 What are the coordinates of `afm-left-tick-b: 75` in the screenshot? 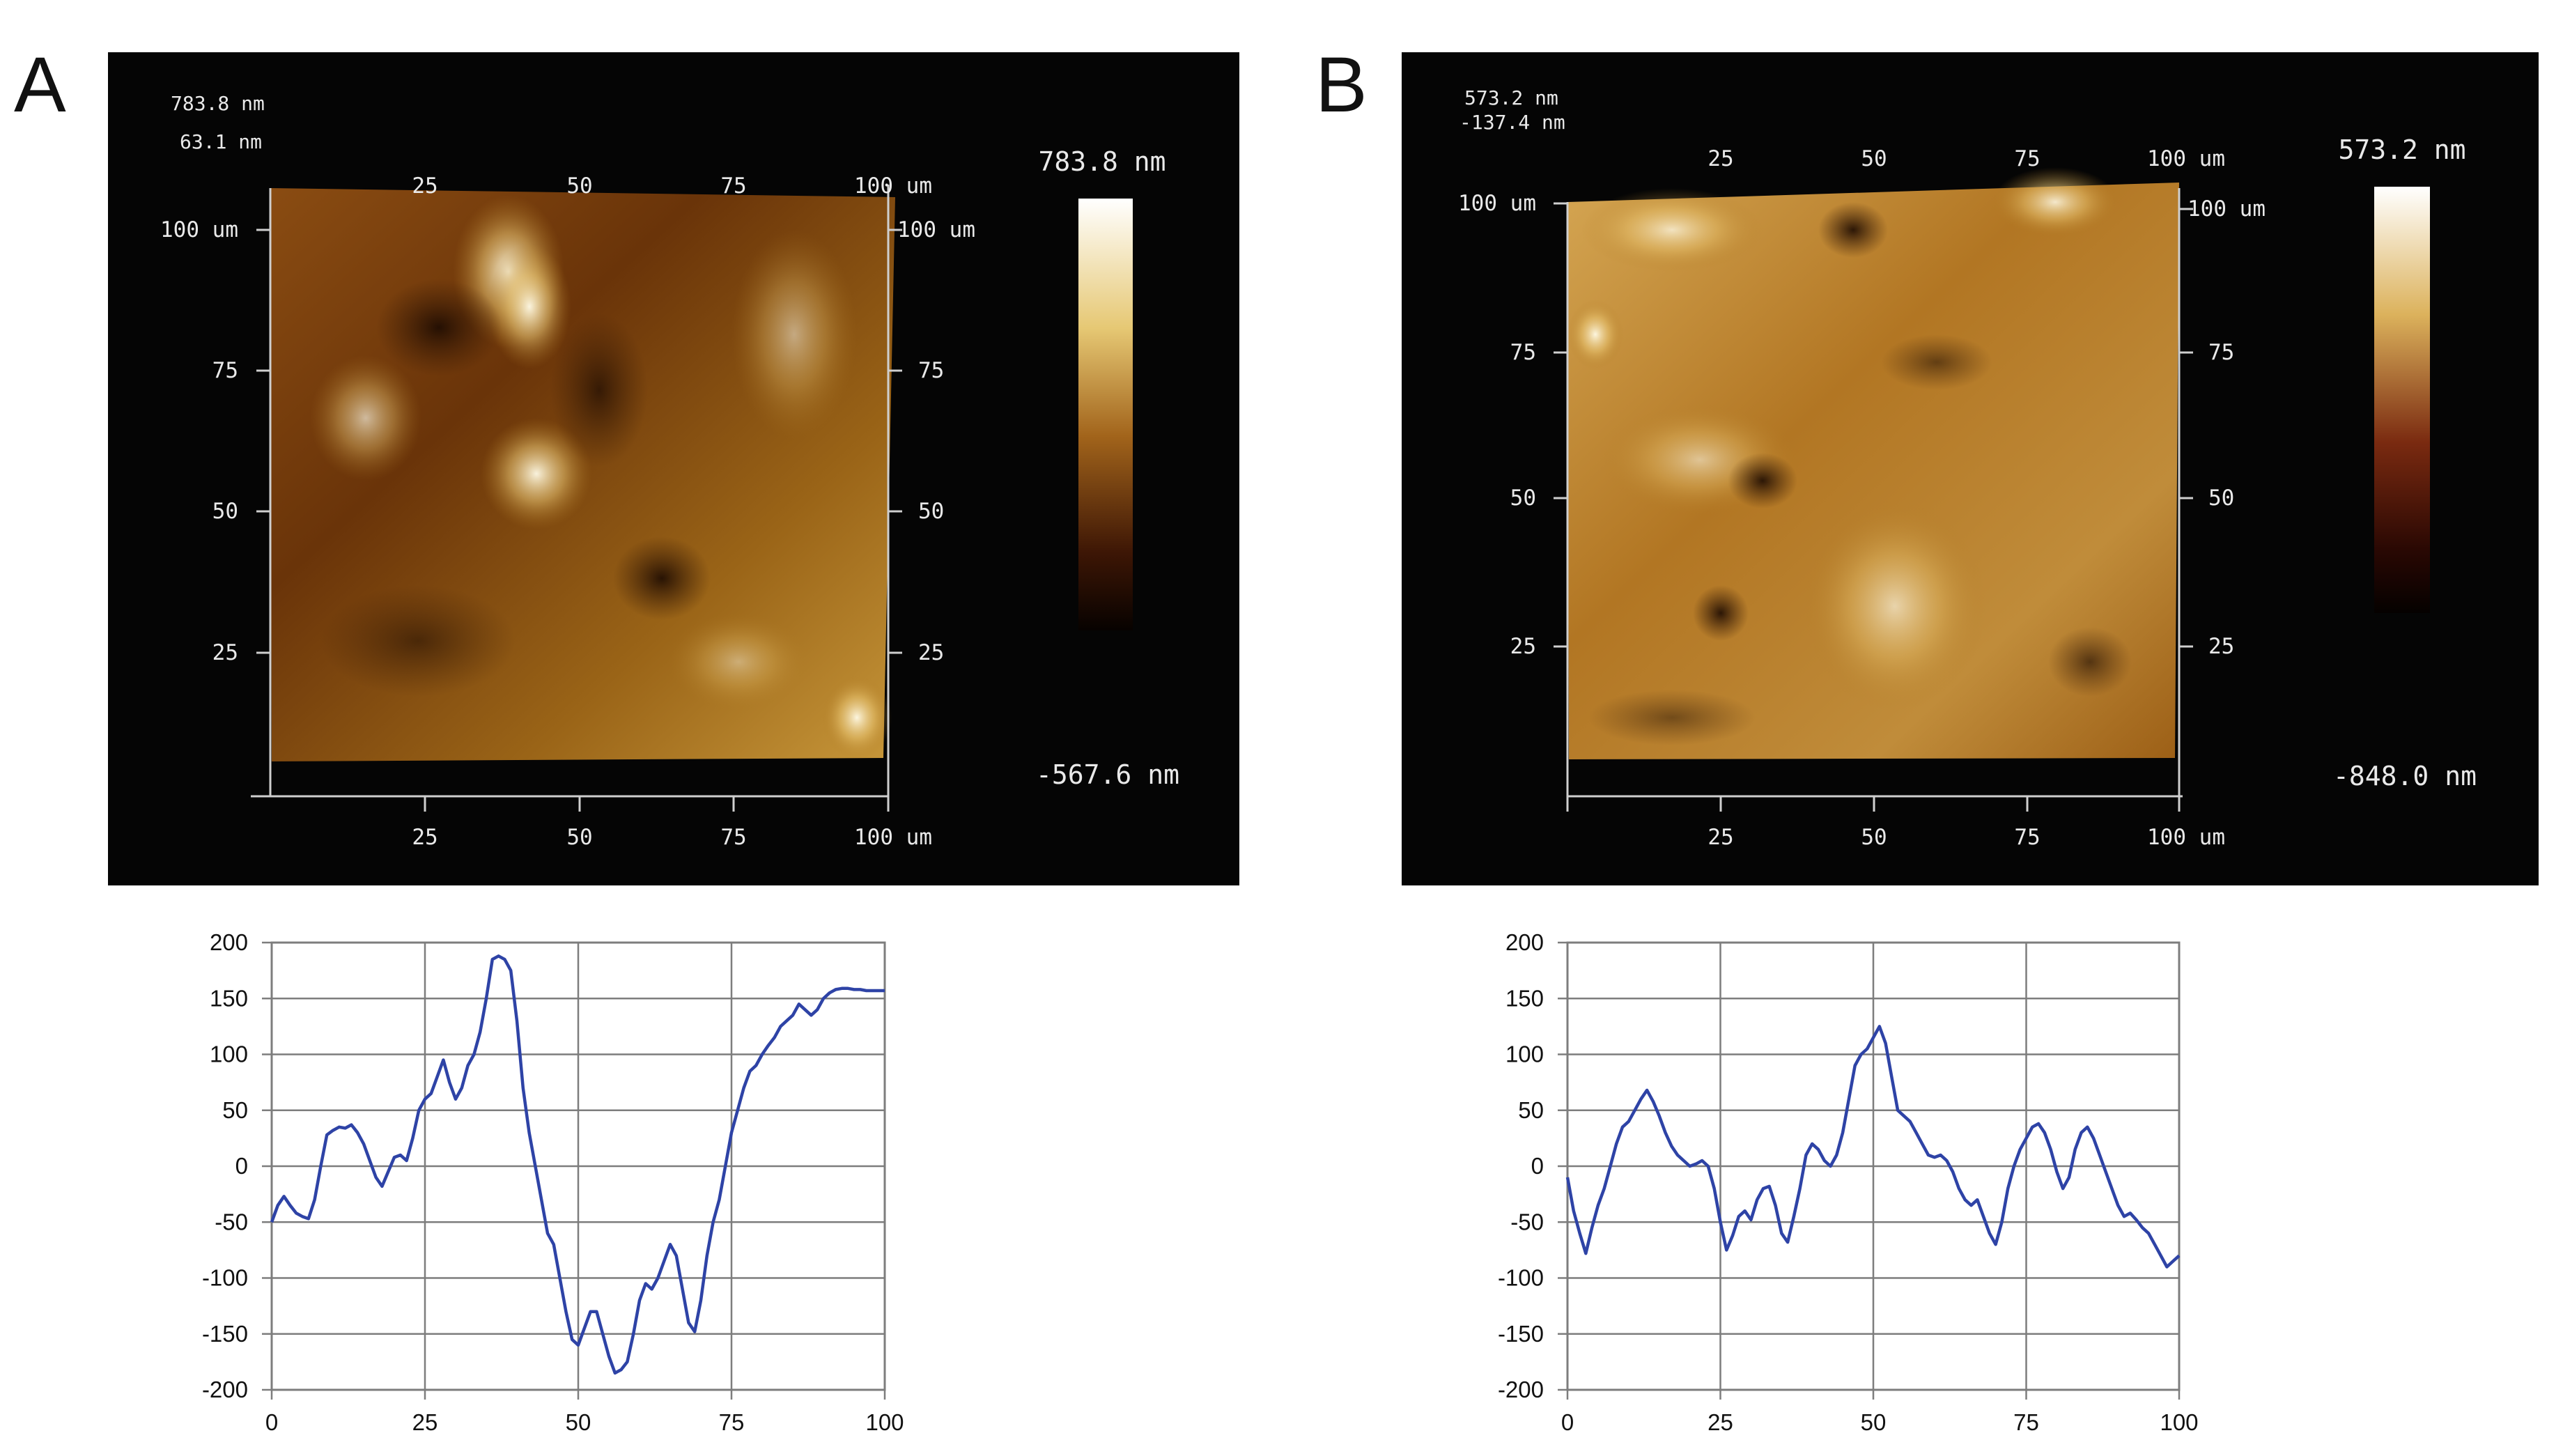 It's located at (1523, 352).